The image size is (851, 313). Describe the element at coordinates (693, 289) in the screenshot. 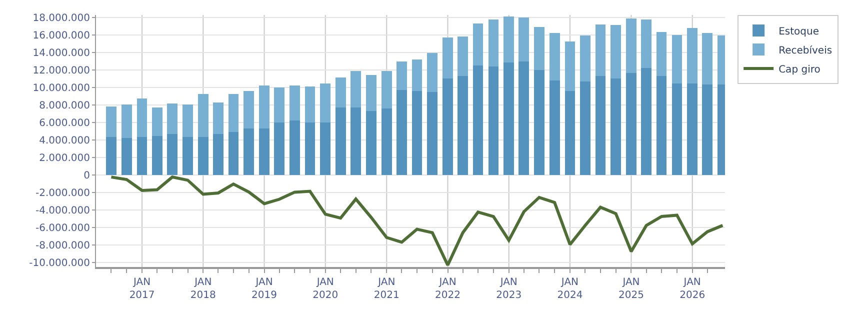

I see `x-tick-label: JAN 2026` at that location.